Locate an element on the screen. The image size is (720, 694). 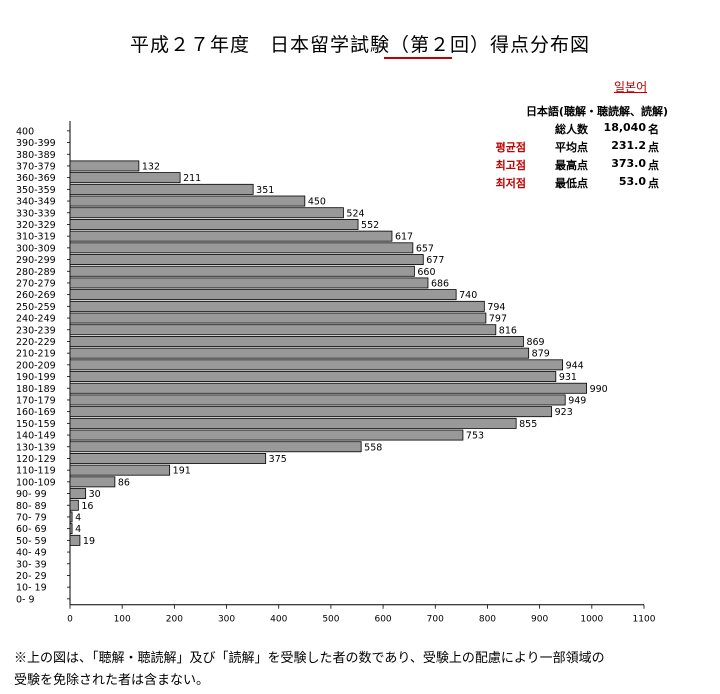
category-label: 300-309 is located at coordinates (36, 248).